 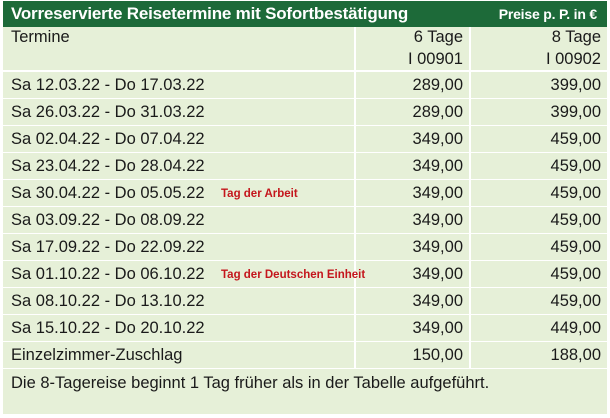 I want to click on date-range: Sa 02.04.22 - Do 07.04.22, so click(x=108, y=138).